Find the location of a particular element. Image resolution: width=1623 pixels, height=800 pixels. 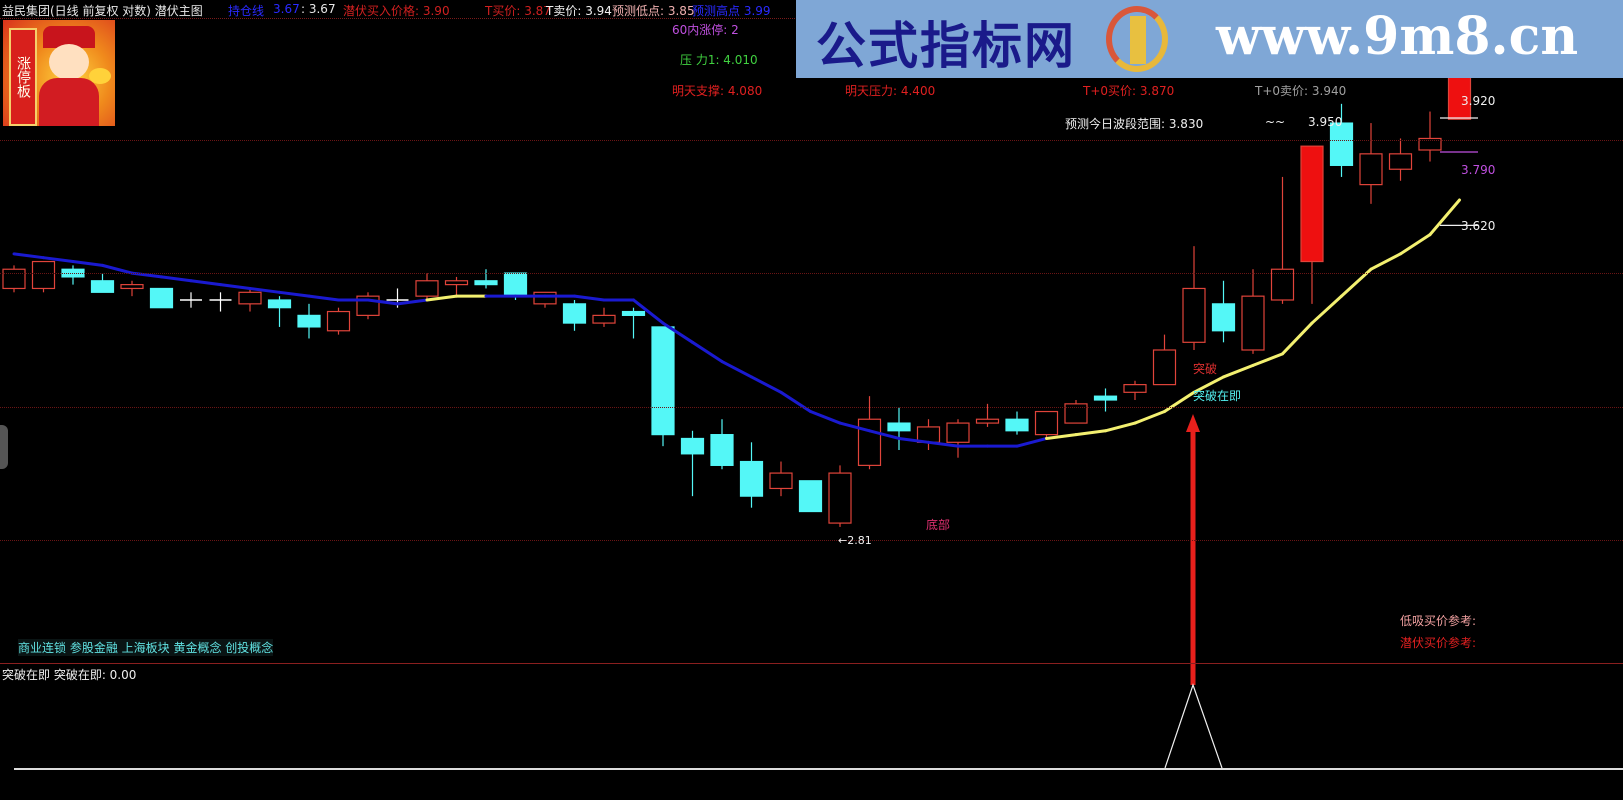

mascot-scroll: 涨停板 is located at coordinates (23, 77).